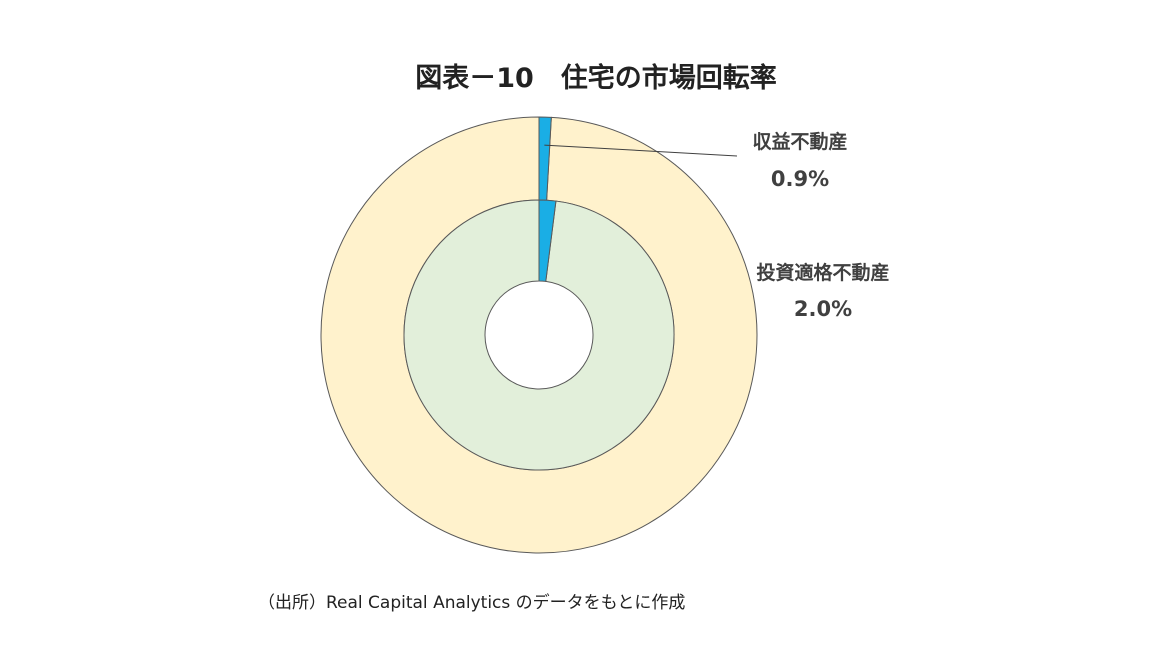  Describe the element at coordinates (822, 272) in the screenshot. I see `inner-ring-label: 投資適格不動産` at that location.